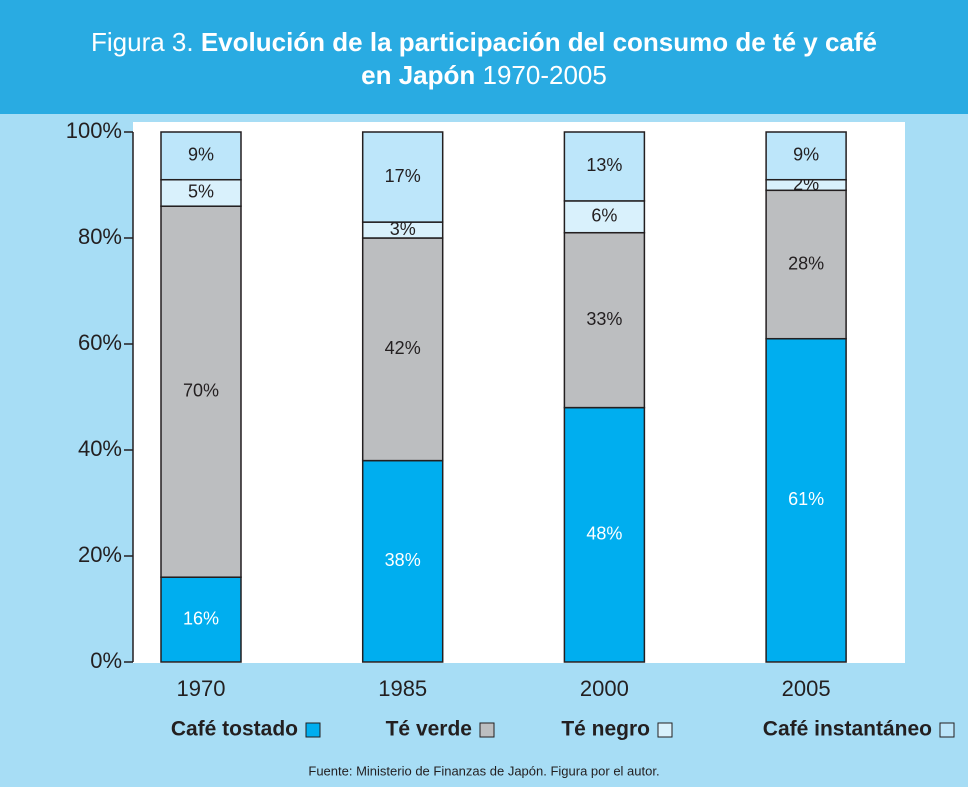 The width and height of the screenshot is (968, 787). I want to click on data-label: 28%, so click(806, 263).